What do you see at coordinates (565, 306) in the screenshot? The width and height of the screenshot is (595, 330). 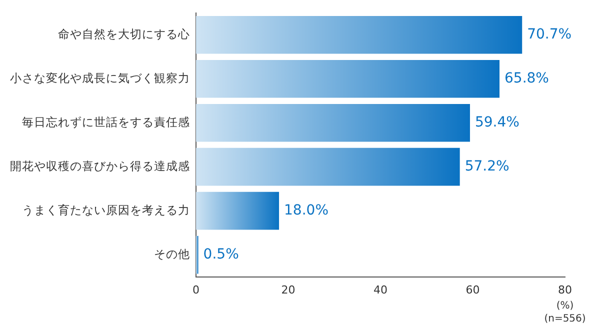 I see `x-axis-title: (%)` at bounding box center [565, 306].